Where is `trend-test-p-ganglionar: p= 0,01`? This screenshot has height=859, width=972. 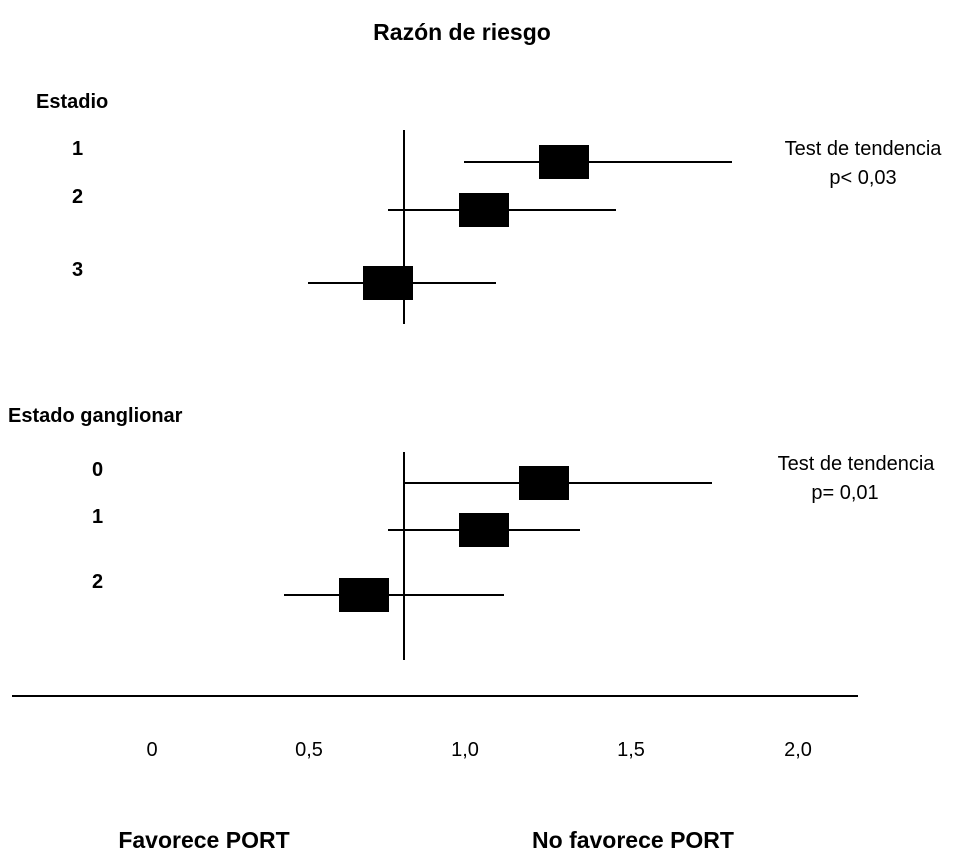
trend-test-p-ganglionar: p= 0,01 is located at coordinates (844, 493).